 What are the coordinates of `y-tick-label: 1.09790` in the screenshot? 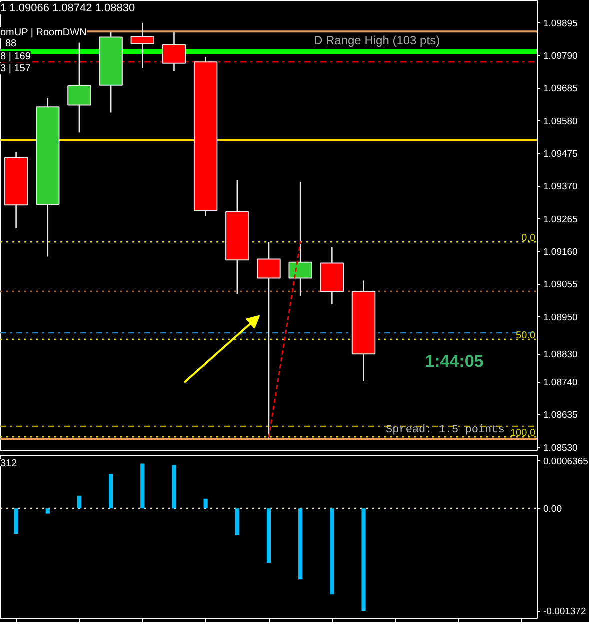 It's located at (561, 56).